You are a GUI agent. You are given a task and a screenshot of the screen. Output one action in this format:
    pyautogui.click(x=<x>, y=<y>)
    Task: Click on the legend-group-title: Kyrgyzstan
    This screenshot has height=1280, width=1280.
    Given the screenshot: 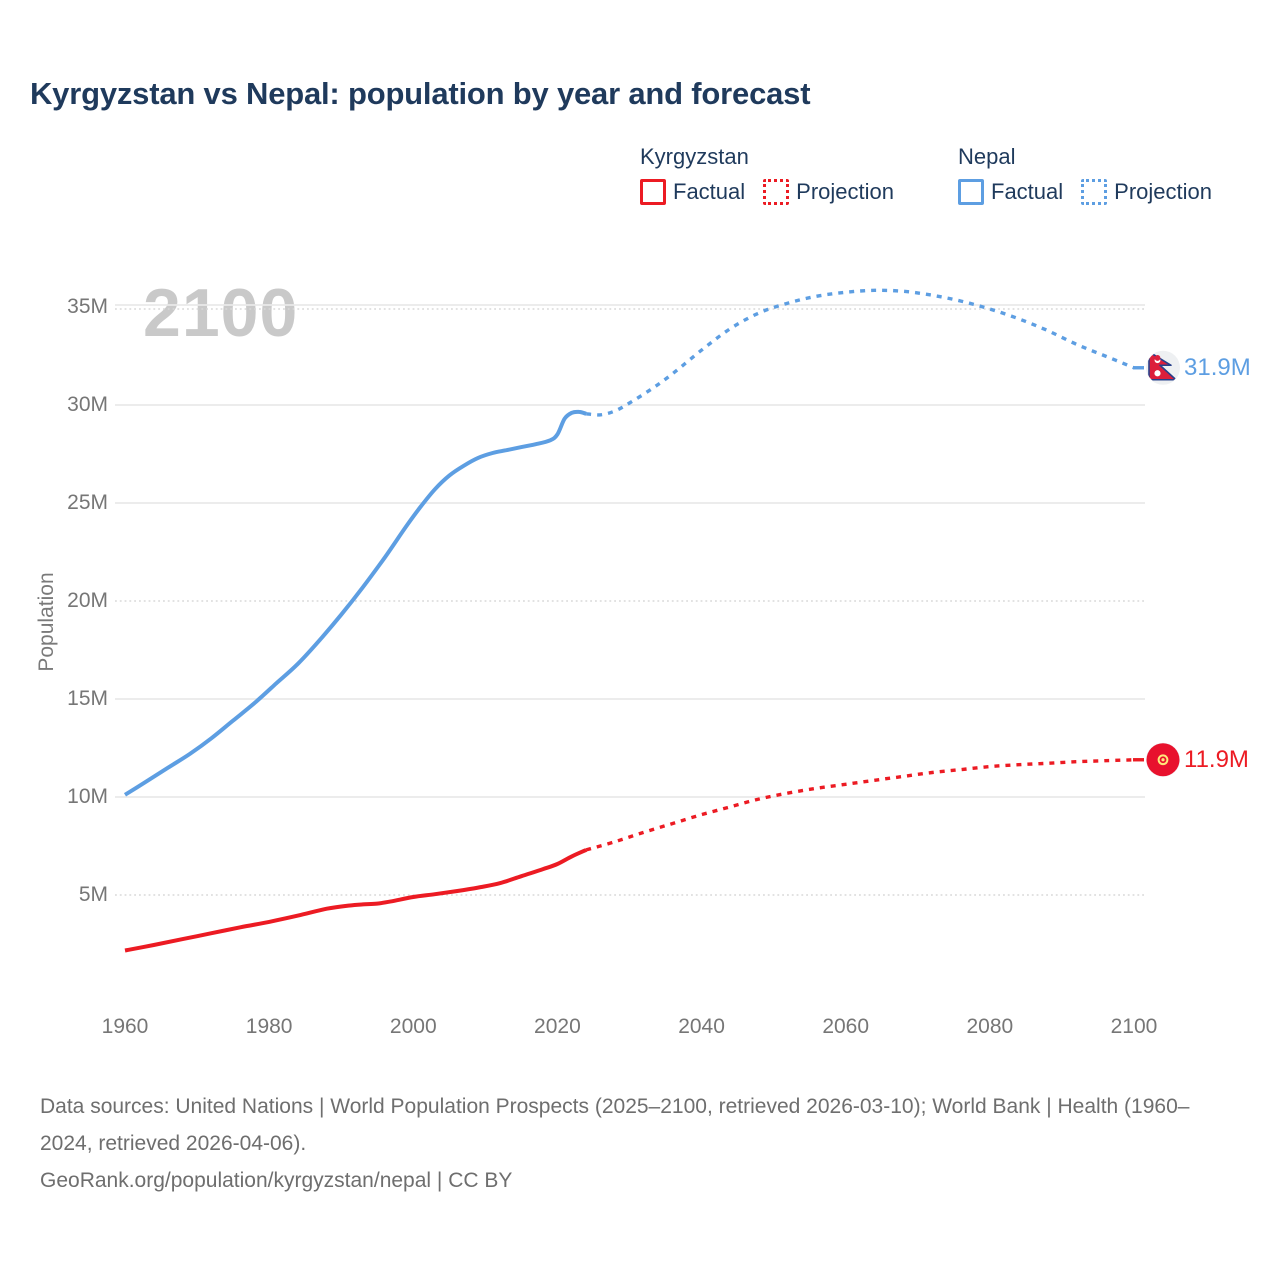 What is the action you would take?
    pyautogui.click(x=694, y=156)
    